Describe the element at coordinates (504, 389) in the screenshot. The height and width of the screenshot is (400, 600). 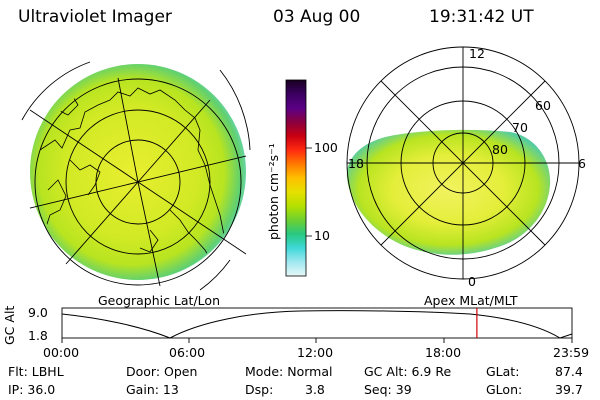
I see `glon-label: GLon:` at that location.